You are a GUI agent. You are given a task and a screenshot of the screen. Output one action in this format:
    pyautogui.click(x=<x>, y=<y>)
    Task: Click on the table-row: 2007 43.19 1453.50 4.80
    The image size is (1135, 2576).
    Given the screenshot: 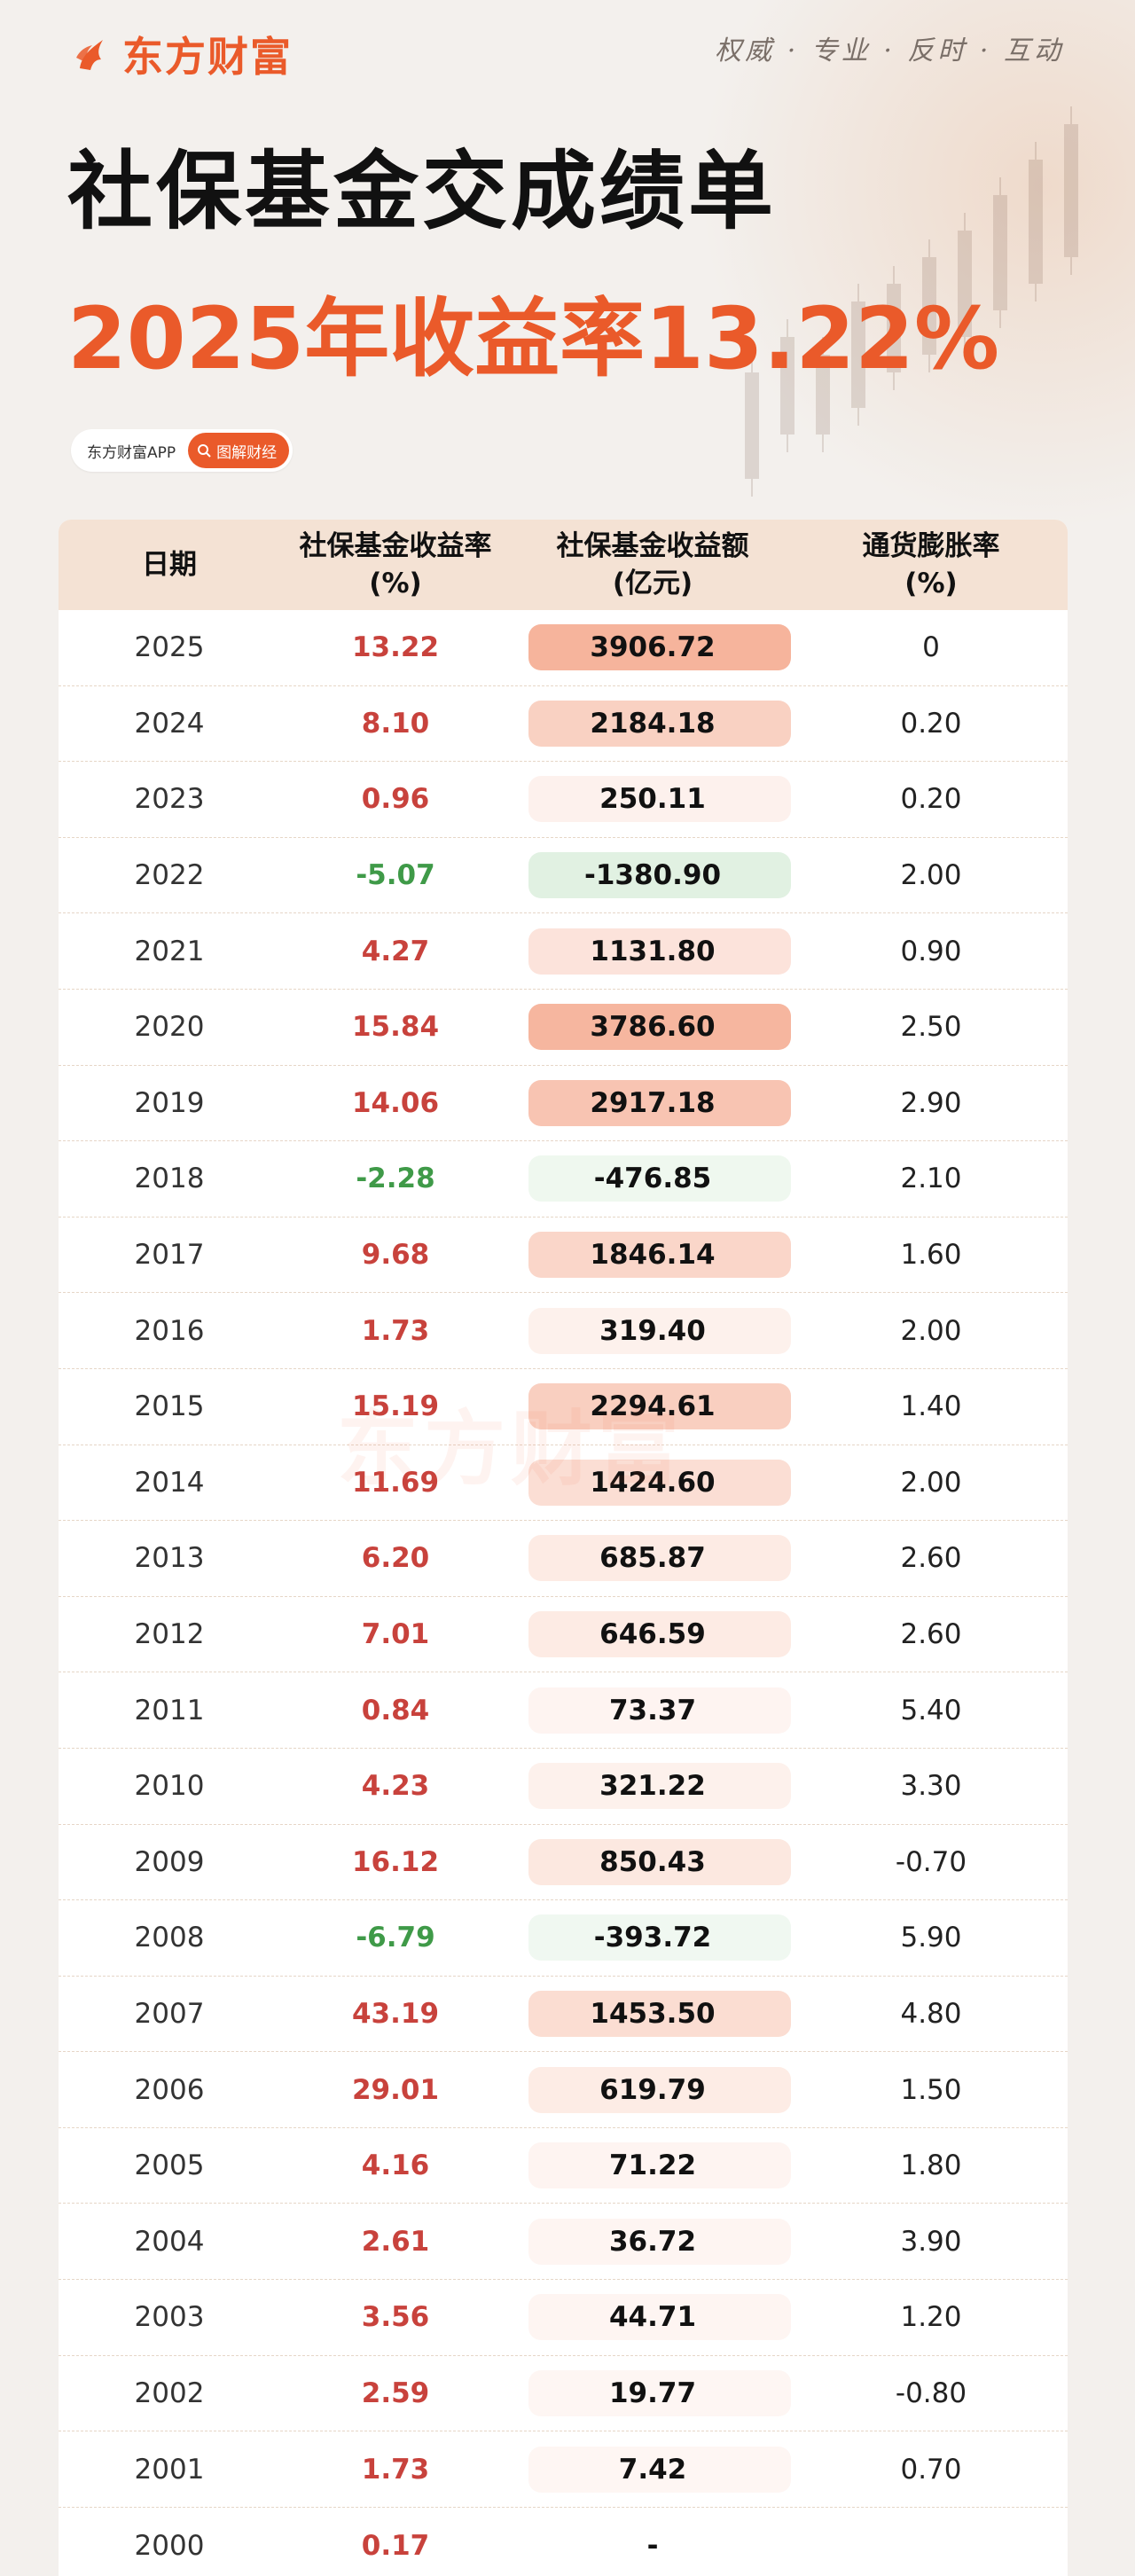 What is the action you would take?
    pyautogui.click(x=564, y=2015)
    